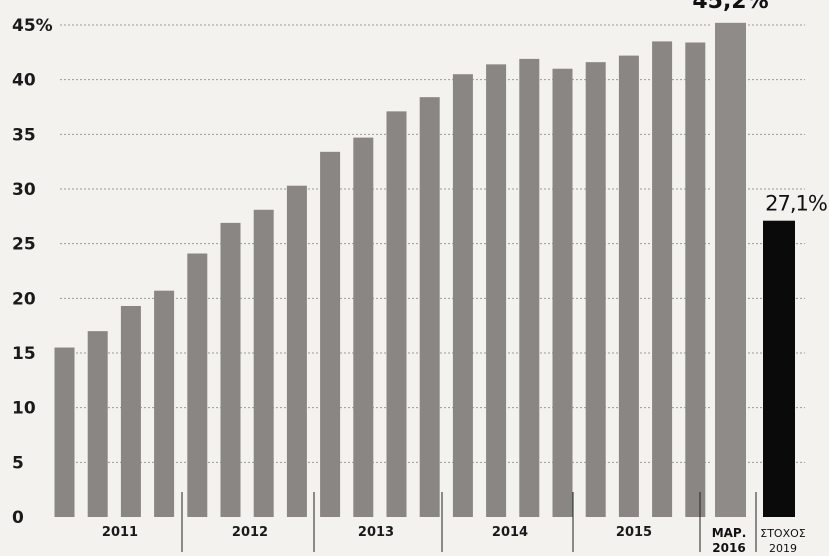 This screenshot has width=829, height=556. What do you see at coordinates (760, 108) in the screenshot?
I see `annotations: 45,2% 27,1%` at bounding box center [760, 108].